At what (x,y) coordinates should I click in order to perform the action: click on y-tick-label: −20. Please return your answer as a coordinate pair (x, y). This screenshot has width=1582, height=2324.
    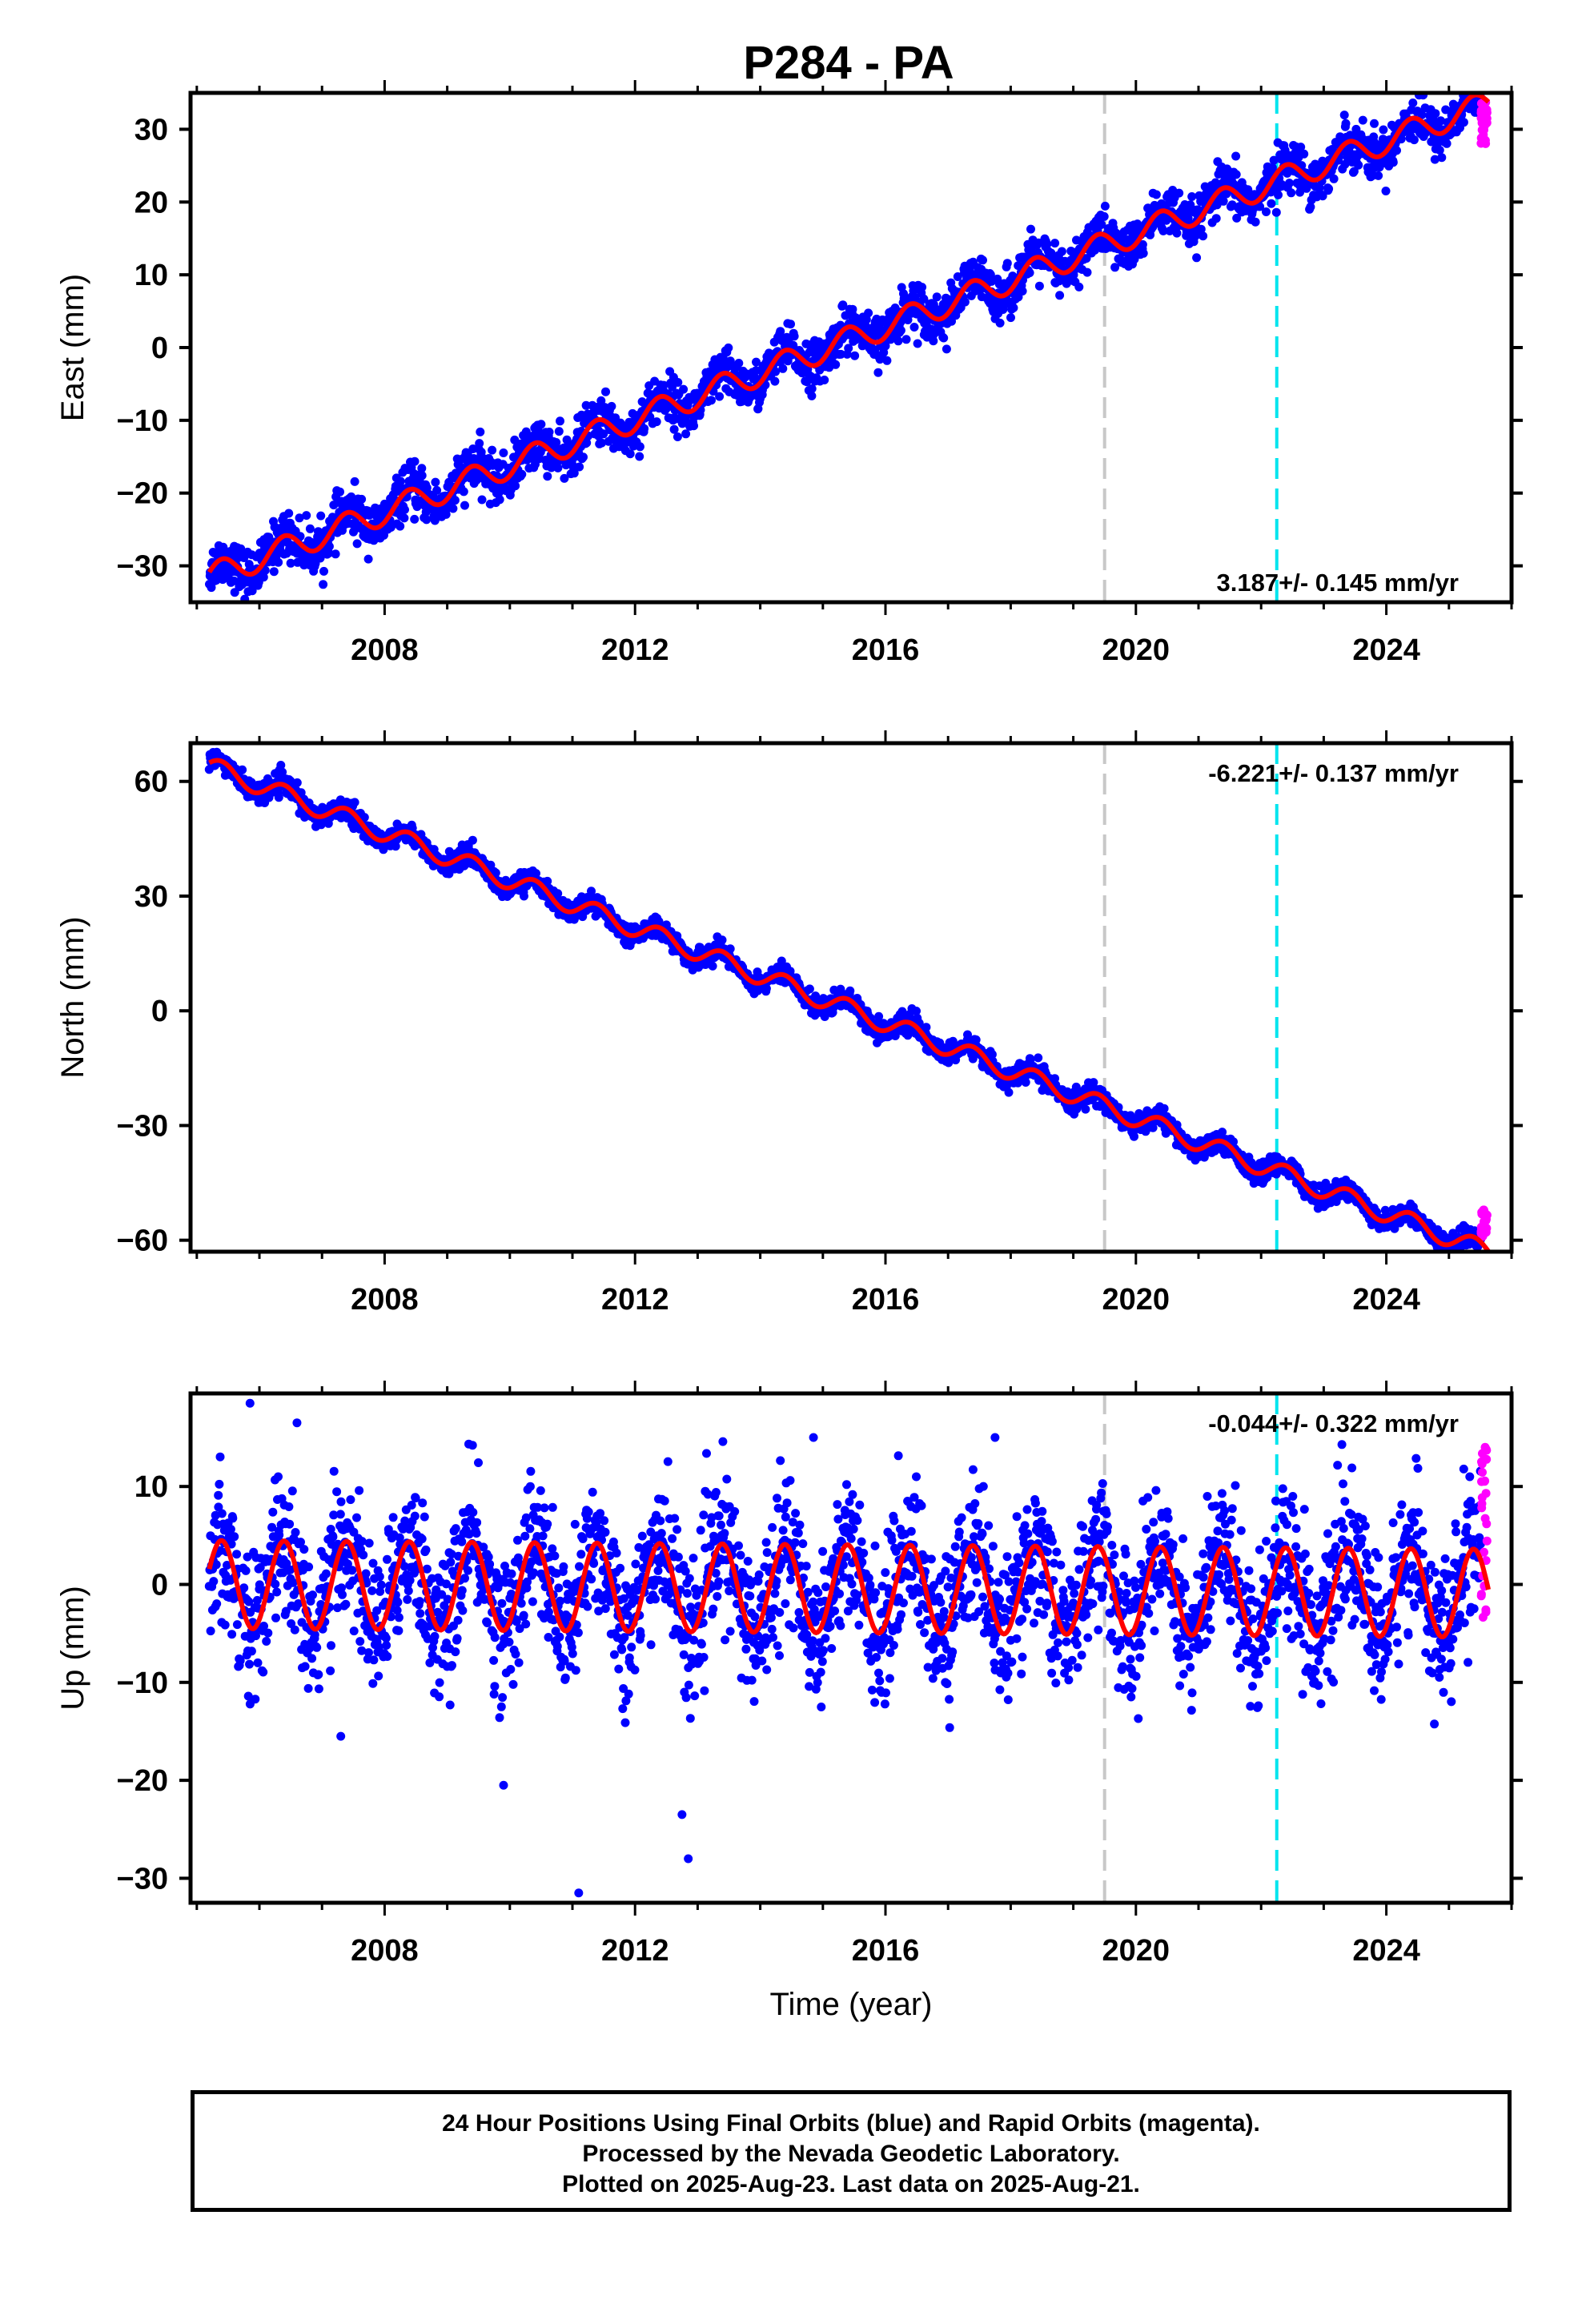
    Looking at the image, I should click on (142, 494).